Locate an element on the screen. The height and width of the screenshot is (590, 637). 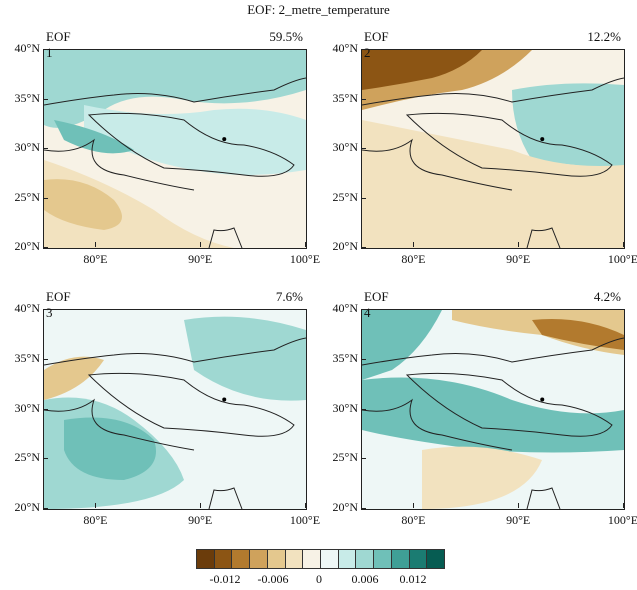
eof-label: EOF 3 is located at coordinates (58, 304).